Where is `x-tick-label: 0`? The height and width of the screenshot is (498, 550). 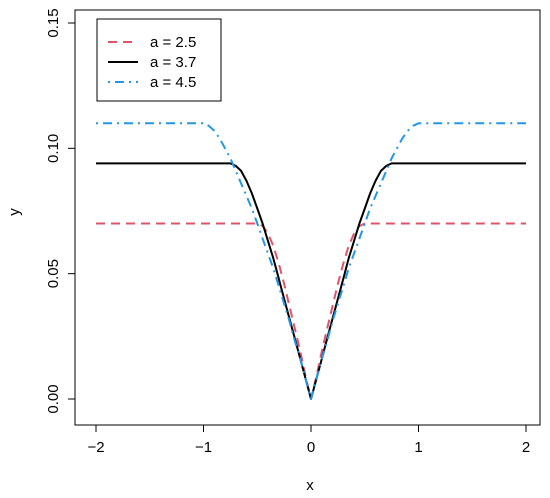 x-tick-label: 0 is located at coordinates (311, 447).